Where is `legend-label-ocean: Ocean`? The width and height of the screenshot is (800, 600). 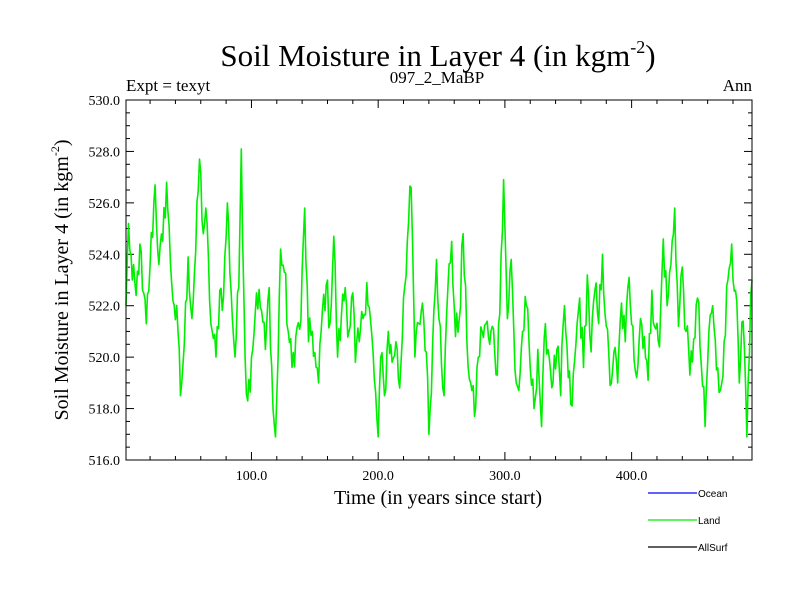
legend-label-ocean: Ocean is located at coordinates (712, 494).